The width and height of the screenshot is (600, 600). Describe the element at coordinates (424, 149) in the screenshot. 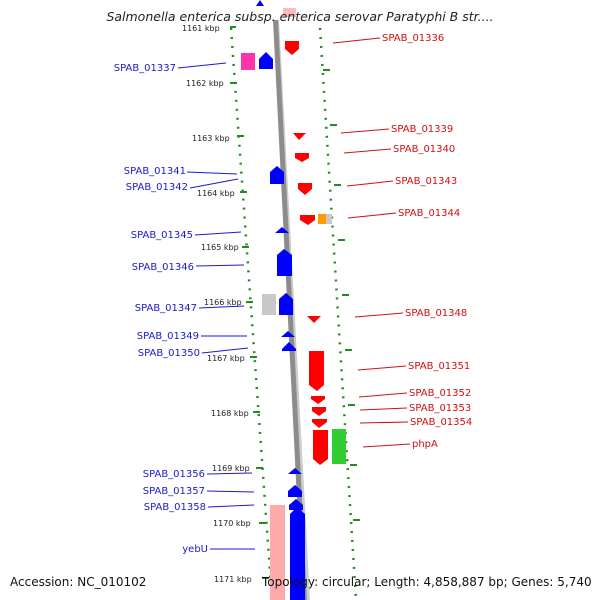

I see `gene-label: SPAB_01340` at that location.